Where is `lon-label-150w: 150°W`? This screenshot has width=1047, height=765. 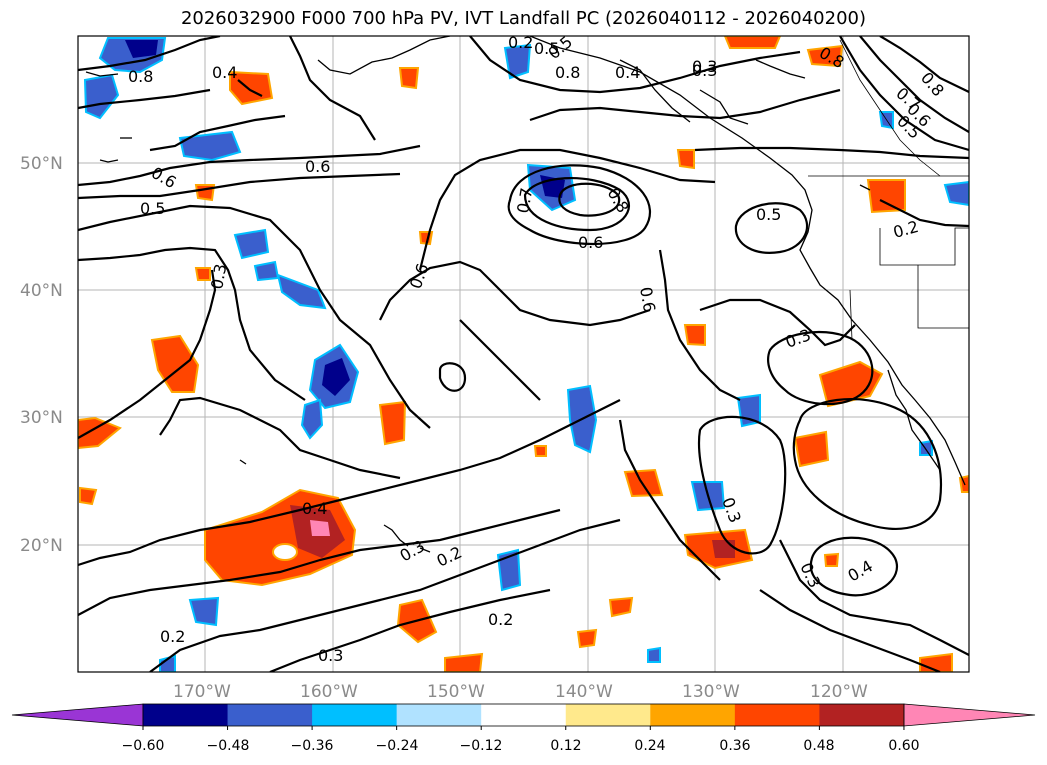 lon-label-150w: 150°W is located at coordinates (456, 692).